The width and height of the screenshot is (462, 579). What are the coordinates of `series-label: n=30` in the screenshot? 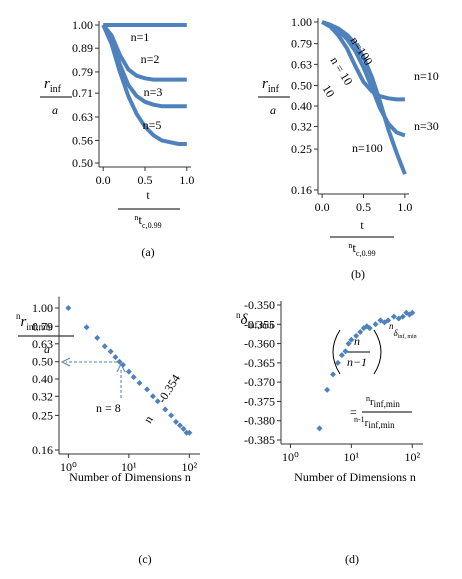 It's located at (426, 126).